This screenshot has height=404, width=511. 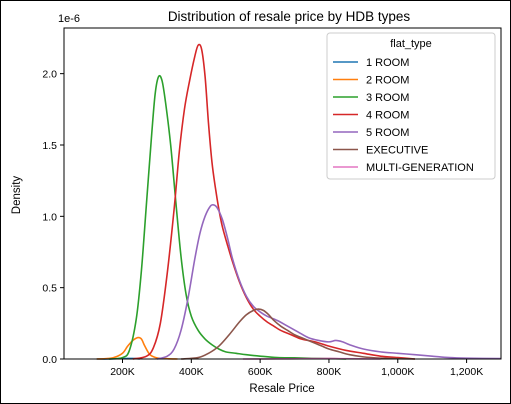 What do you see at coordinates (329, 372) in the screenshot?
I see `x-tick-label: 800K` at bounding box center [329, 372].